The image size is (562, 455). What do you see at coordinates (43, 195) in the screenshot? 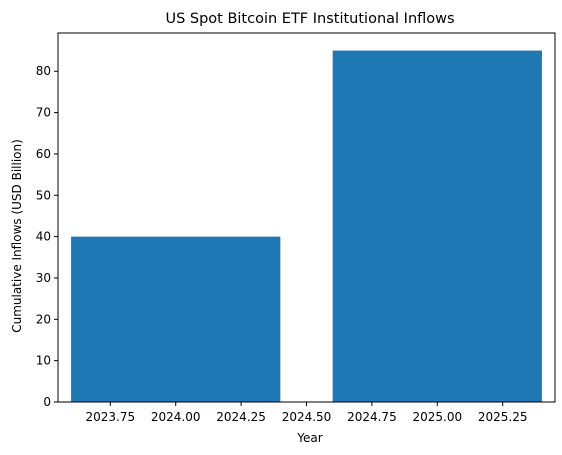
I see `y-tick-label: 50` at bounding box center [43, 195].